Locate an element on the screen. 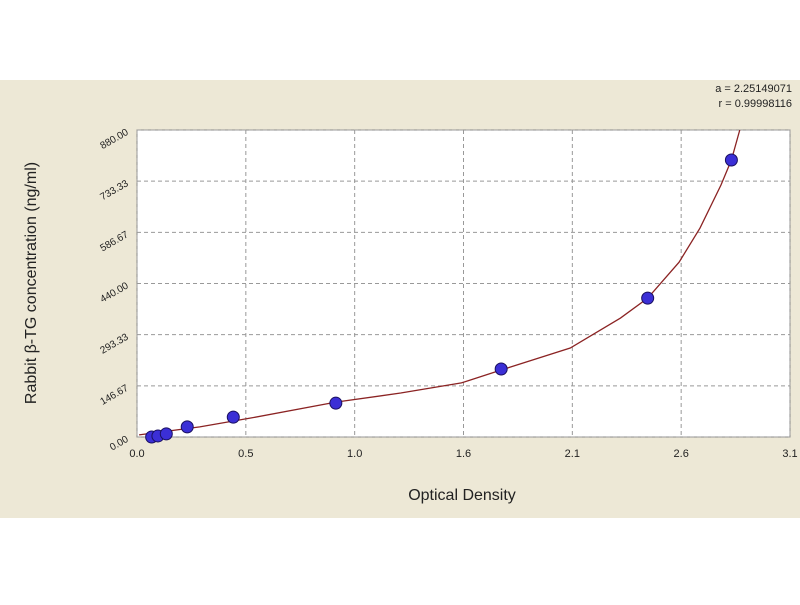 Image resolution: width=800 pixels, height=605 pixels. x-tick-label: 2.1 is located at coordinates (572, 454).